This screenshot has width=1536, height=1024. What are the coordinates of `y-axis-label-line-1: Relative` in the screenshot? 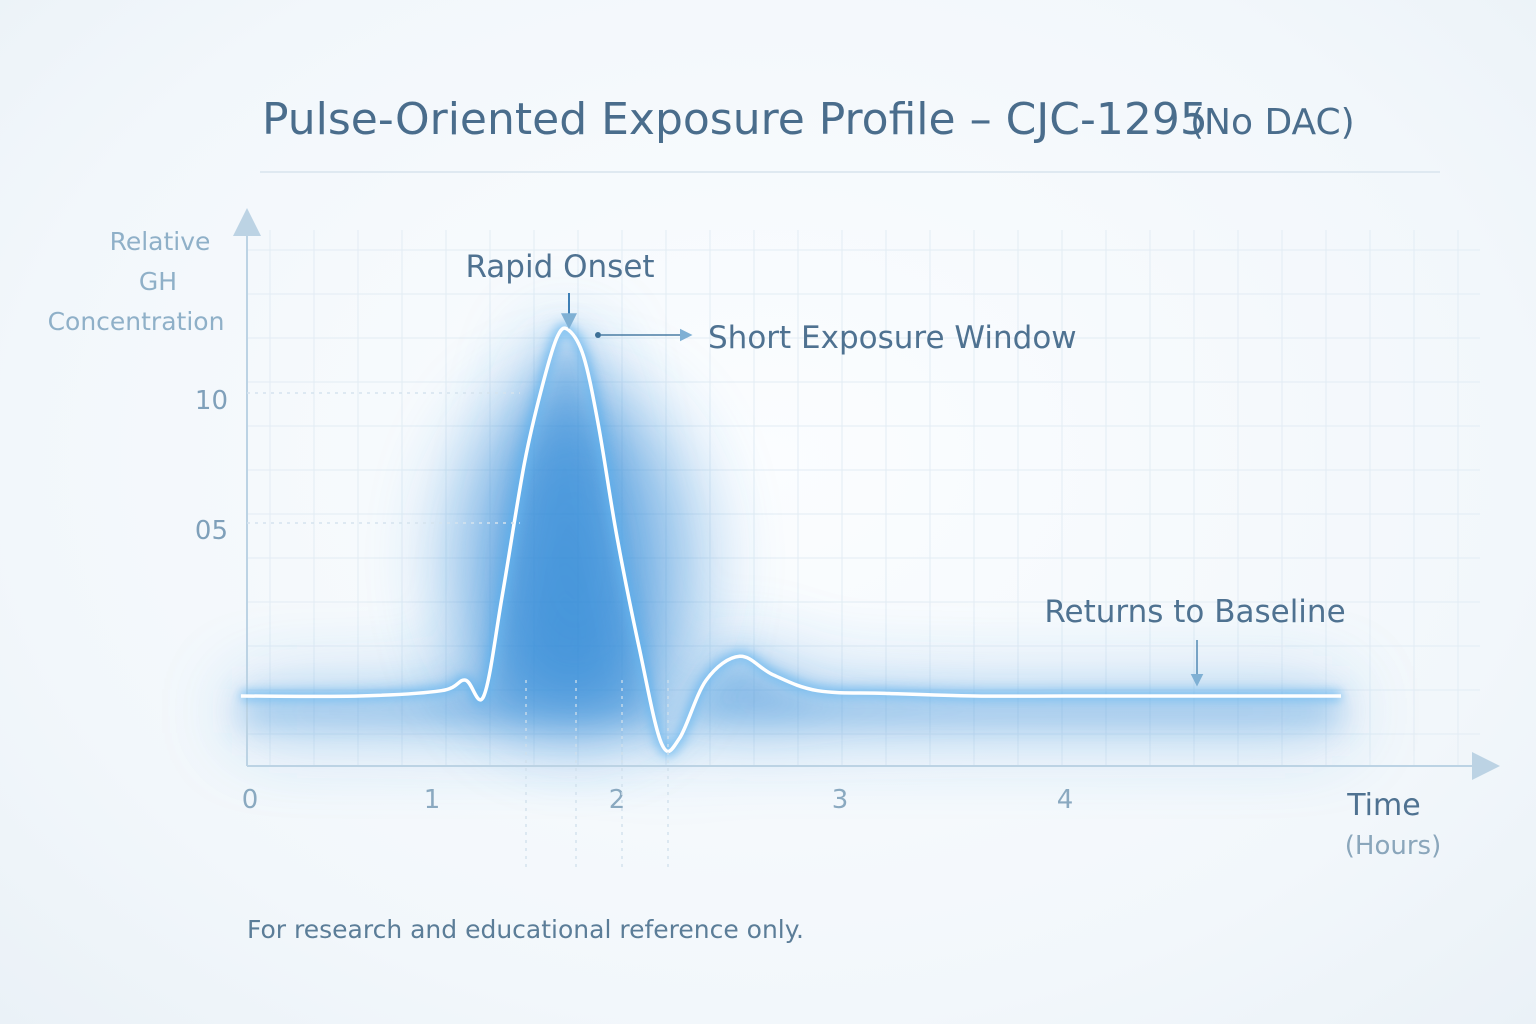 It's located at (160, 241).